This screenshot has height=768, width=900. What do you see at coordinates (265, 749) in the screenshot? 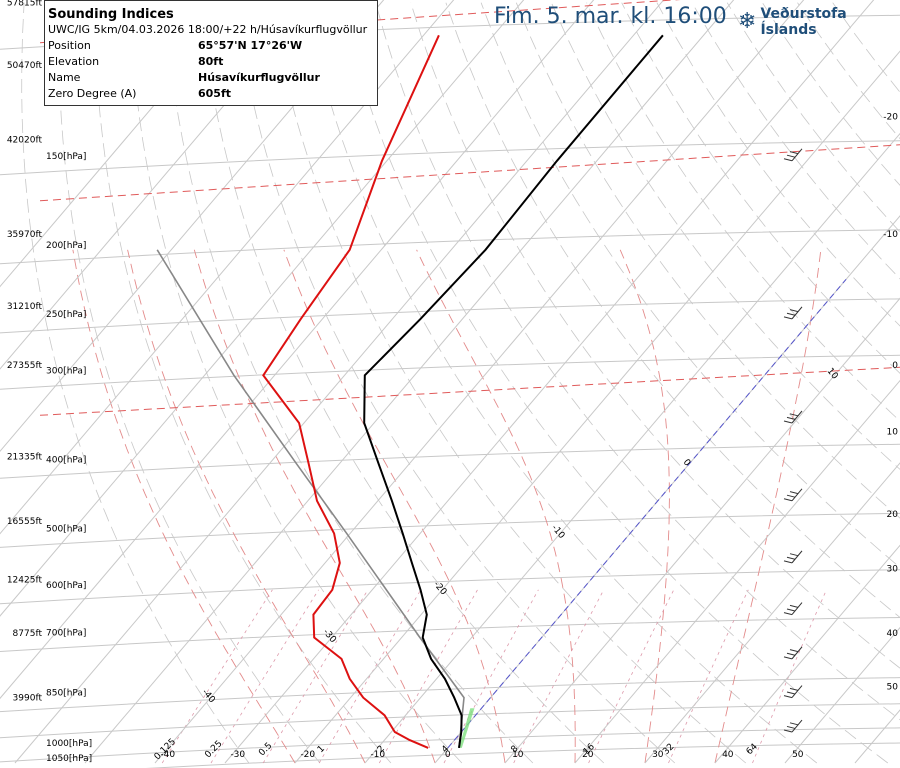
I see `mixing-ratio-tick: 0.5` at bounding box center [265, 749].